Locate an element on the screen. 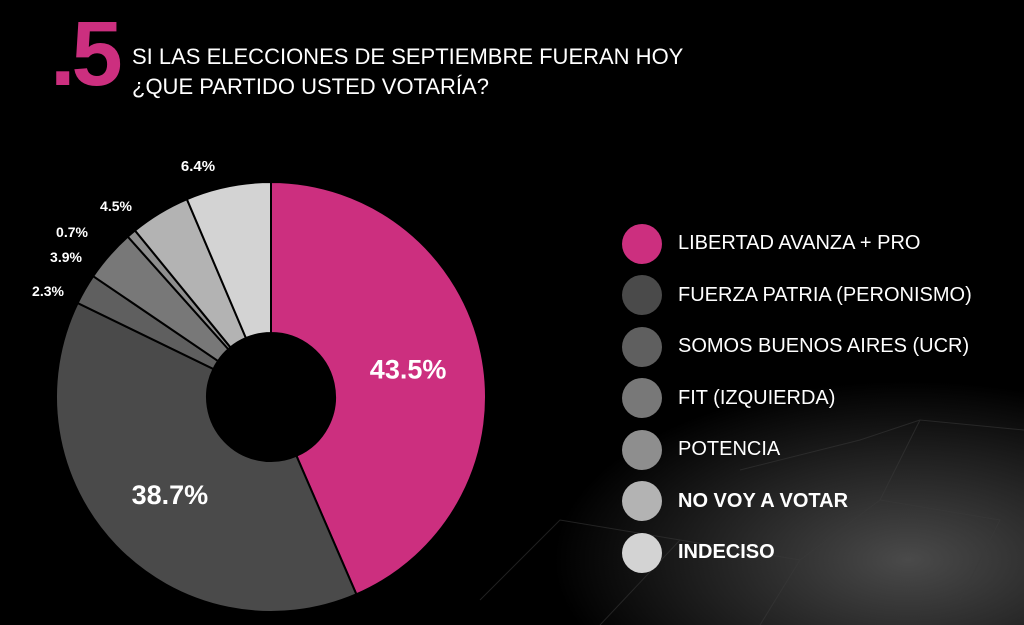  slice-indeciso is located at coordinates (228, 260).